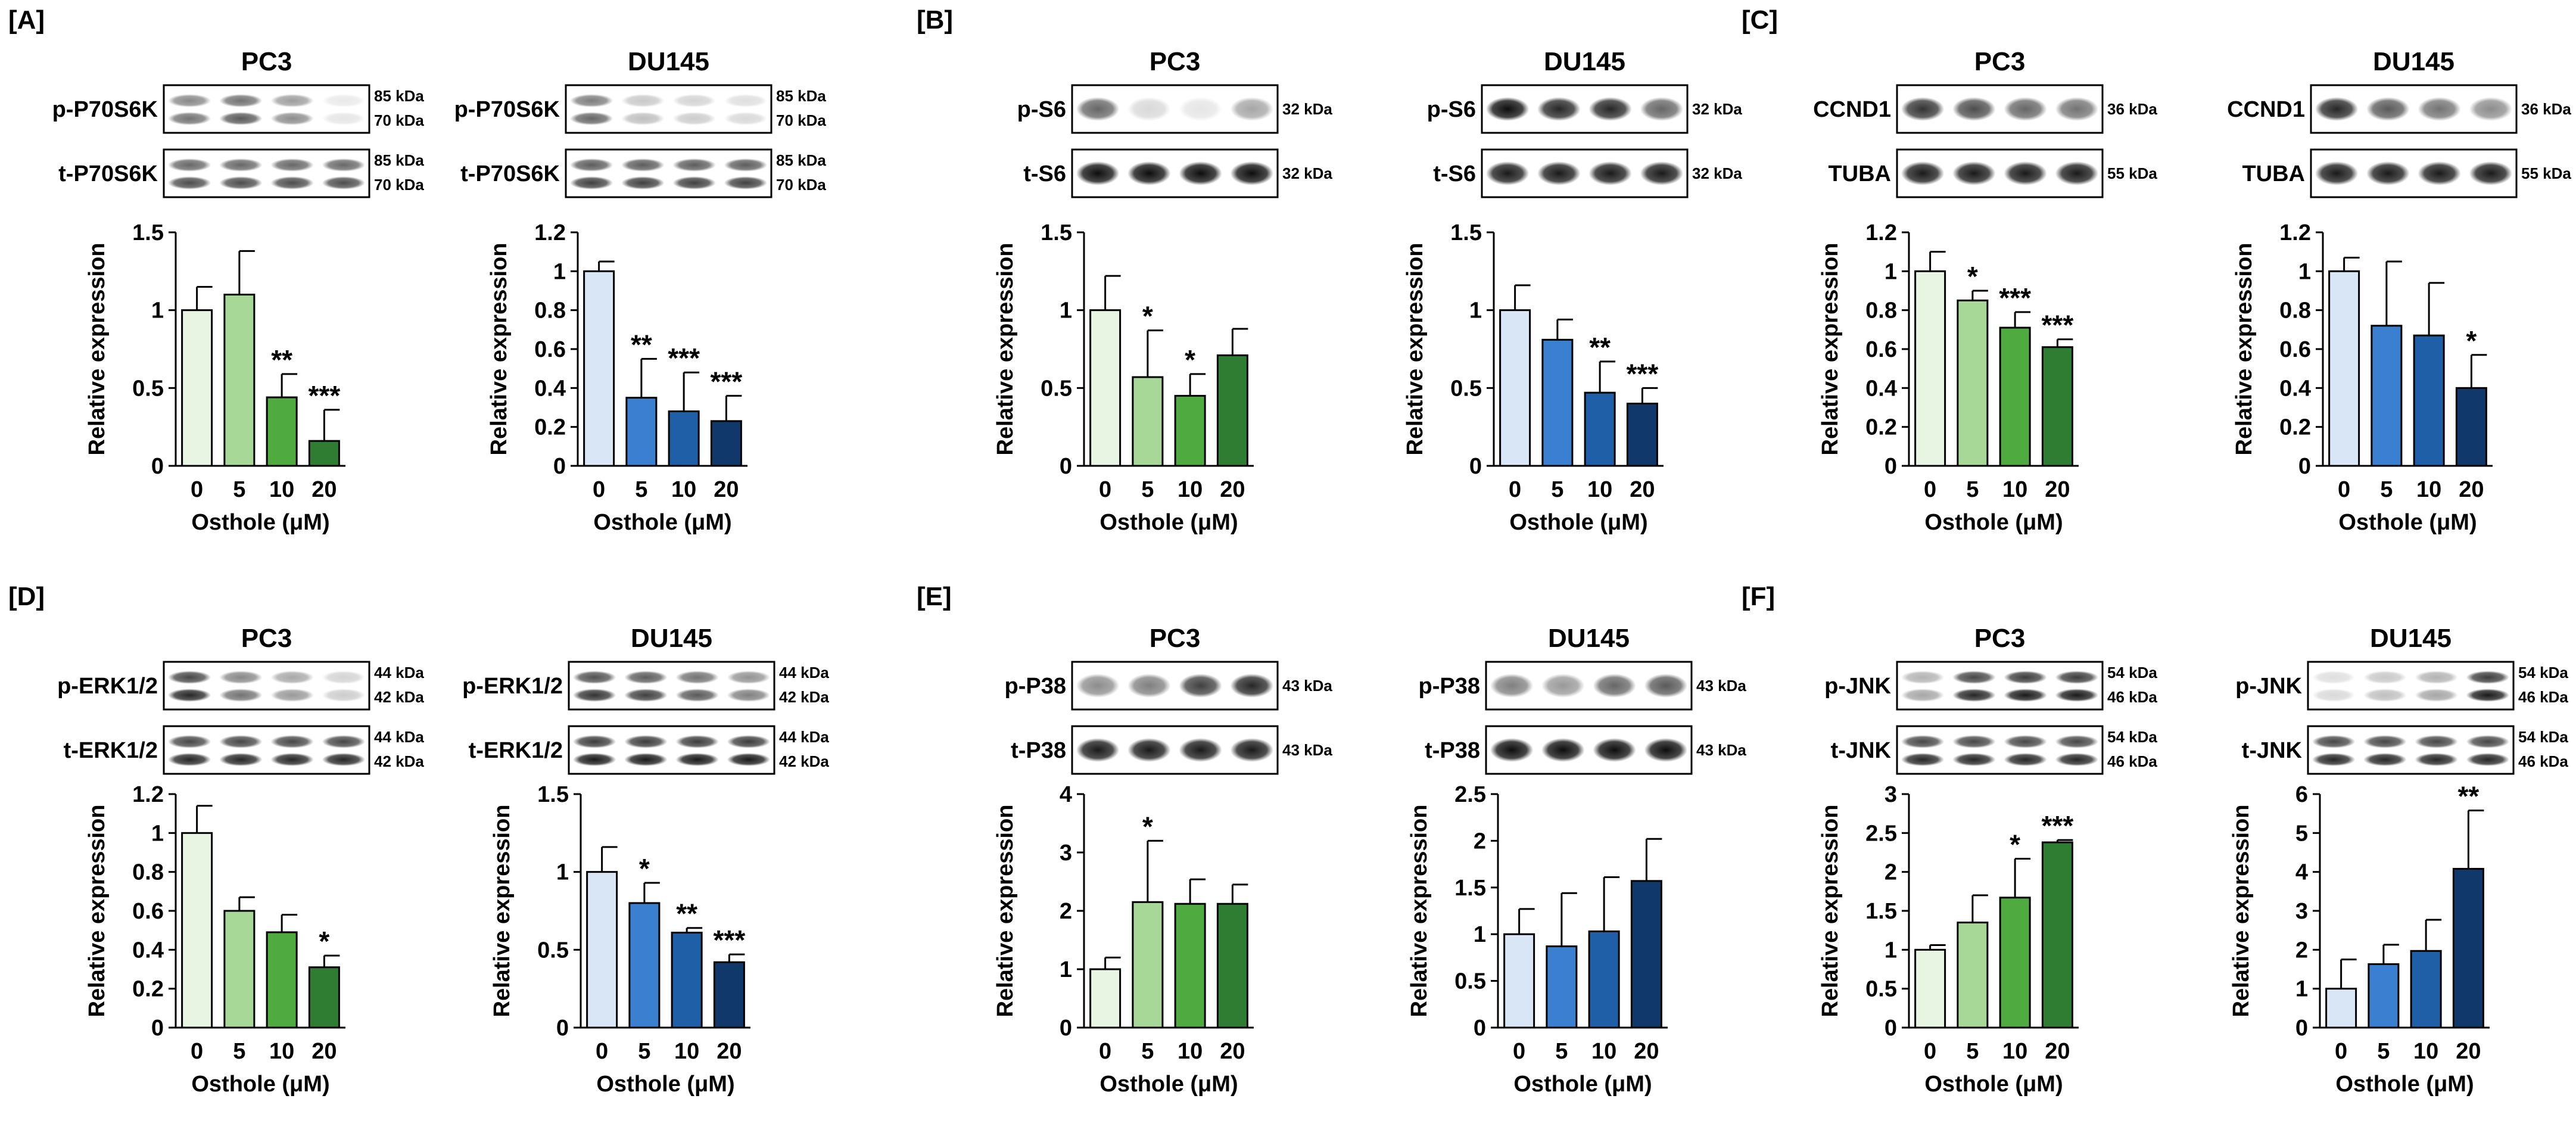  What do you see at coordinates (1758, 596) in the screenshot?
I see `panel-label: [F]` at bounding box center [1758, 596].